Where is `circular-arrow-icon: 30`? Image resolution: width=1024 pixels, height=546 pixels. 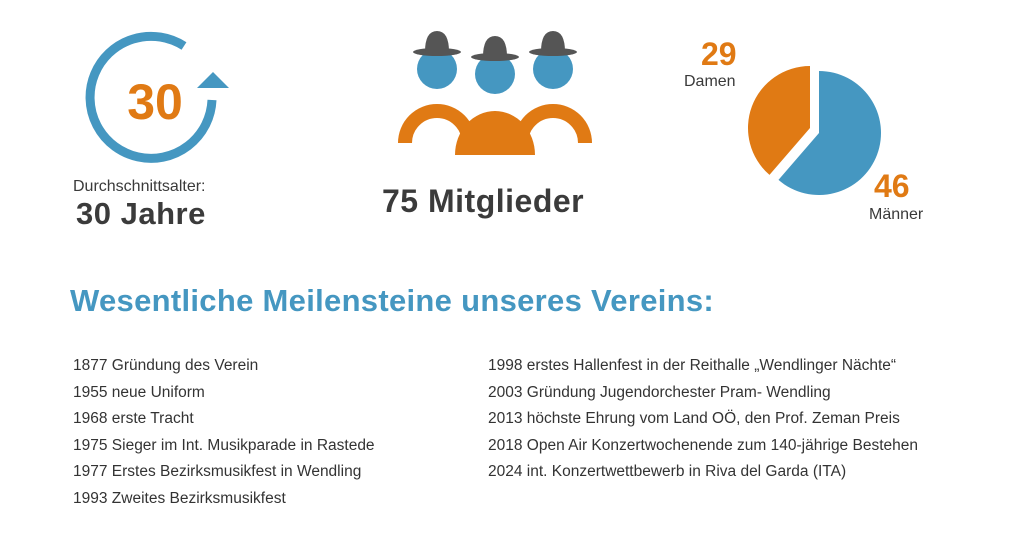 circular-arrow-icon: 30 is located at coordinates (157, 97).